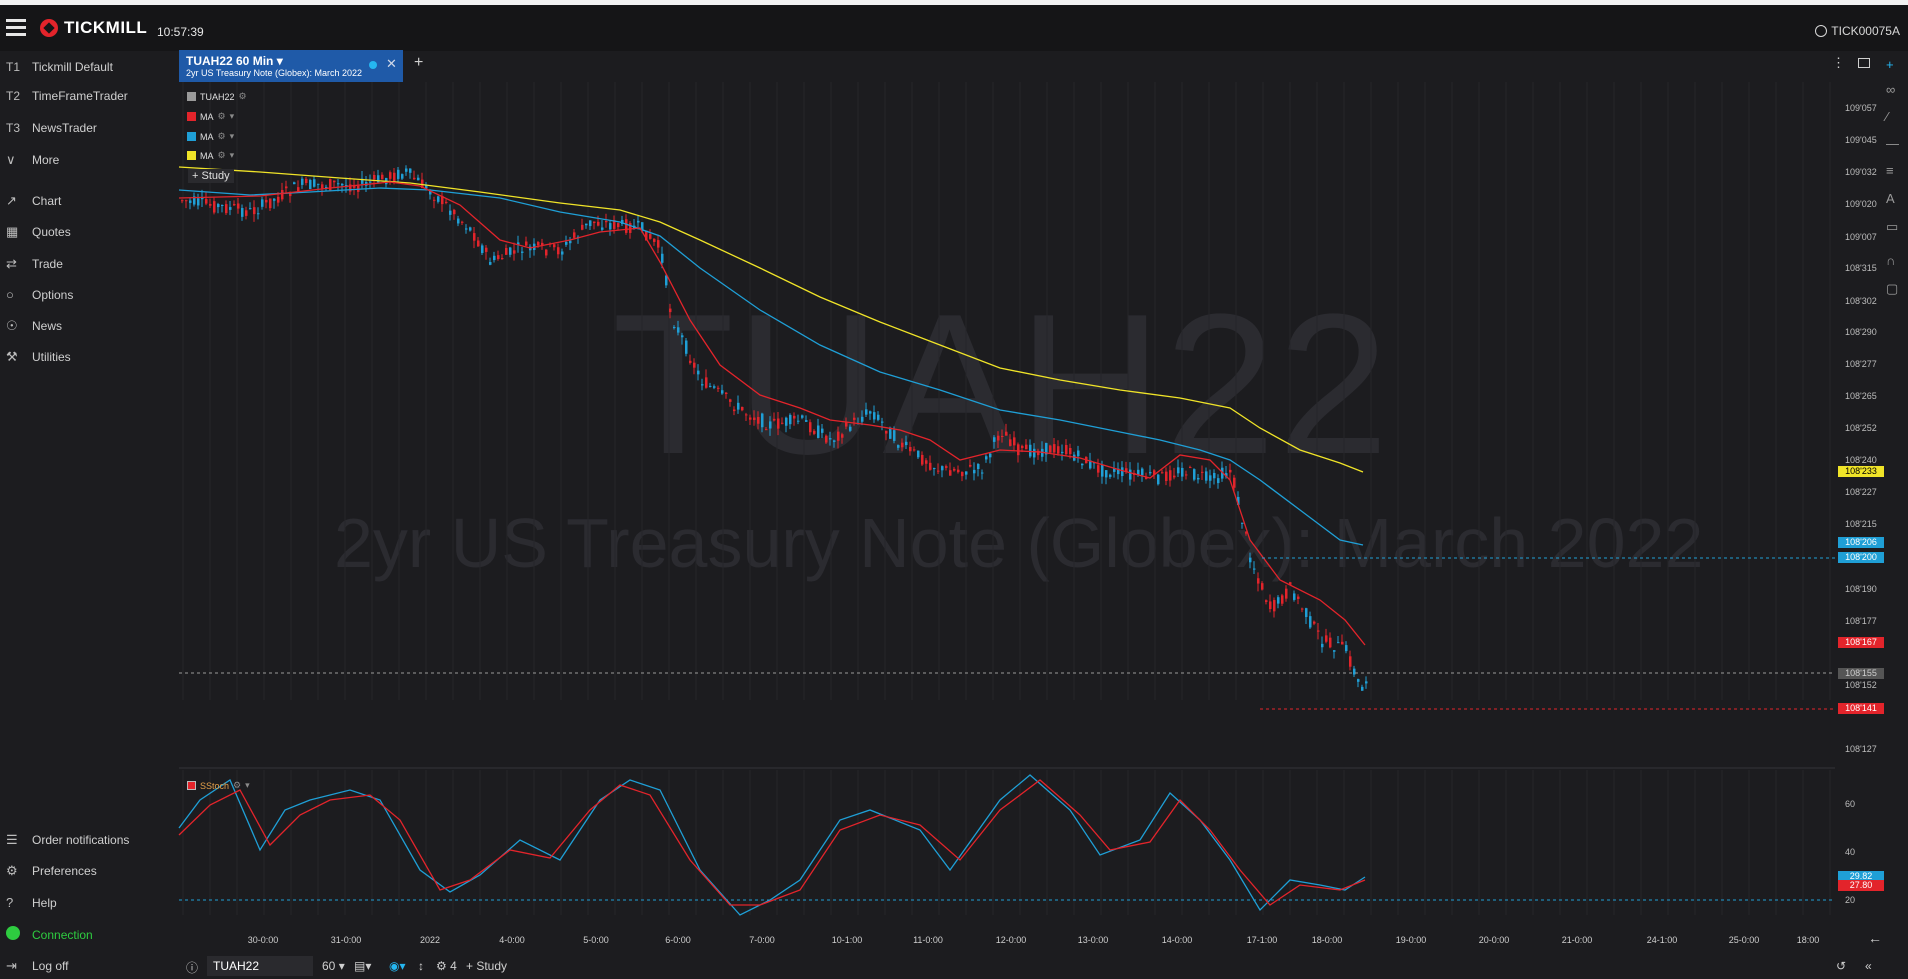  What do you see at coordinates (430, 940) in the screenshot?
I see `time-tick-label: 2022` at bounding box center [430, 940].